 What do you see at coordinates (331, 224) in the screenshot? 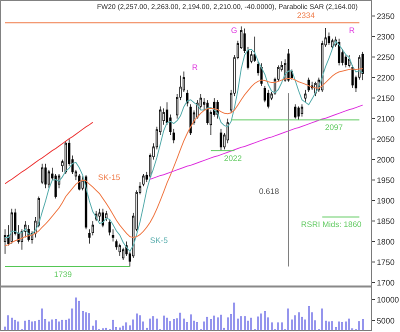
I see `annotation: RSRI Mids: 1860` at bounding box center [331, 224].